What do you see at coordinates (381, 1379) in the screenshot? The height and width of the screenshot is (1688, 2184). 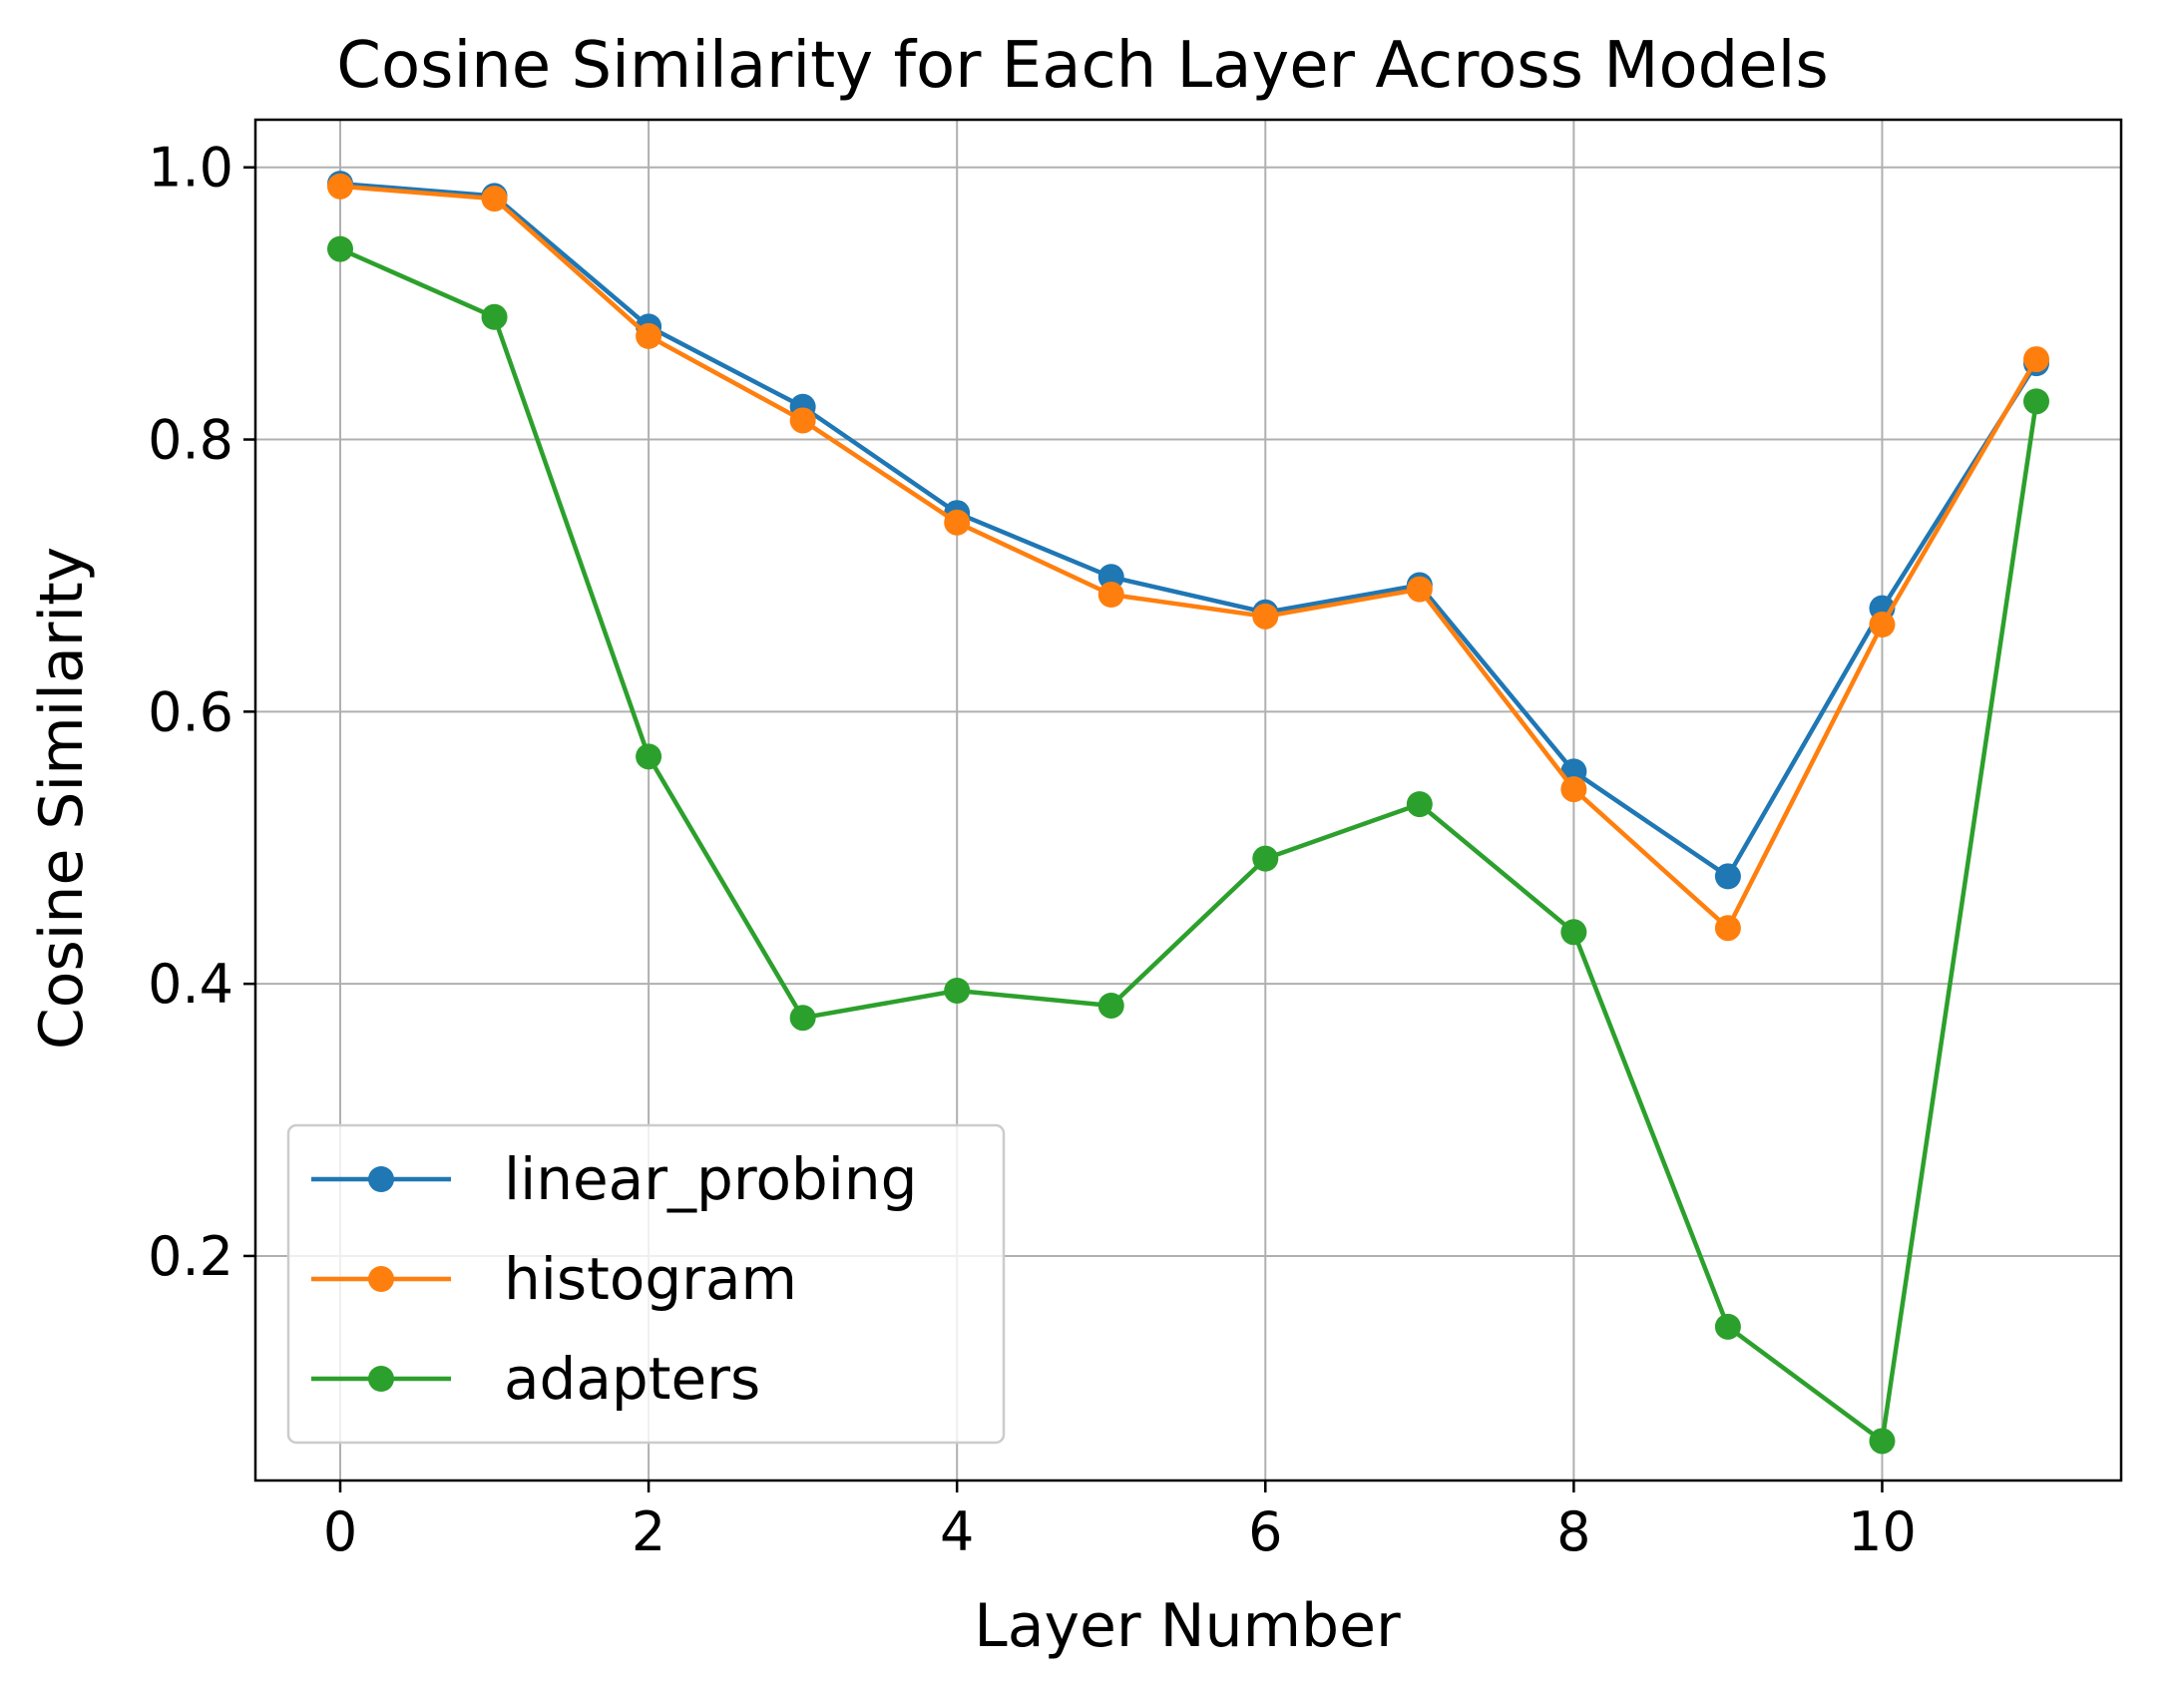 I see `legend-marker-adapters` at bounding box center [381, 1379].